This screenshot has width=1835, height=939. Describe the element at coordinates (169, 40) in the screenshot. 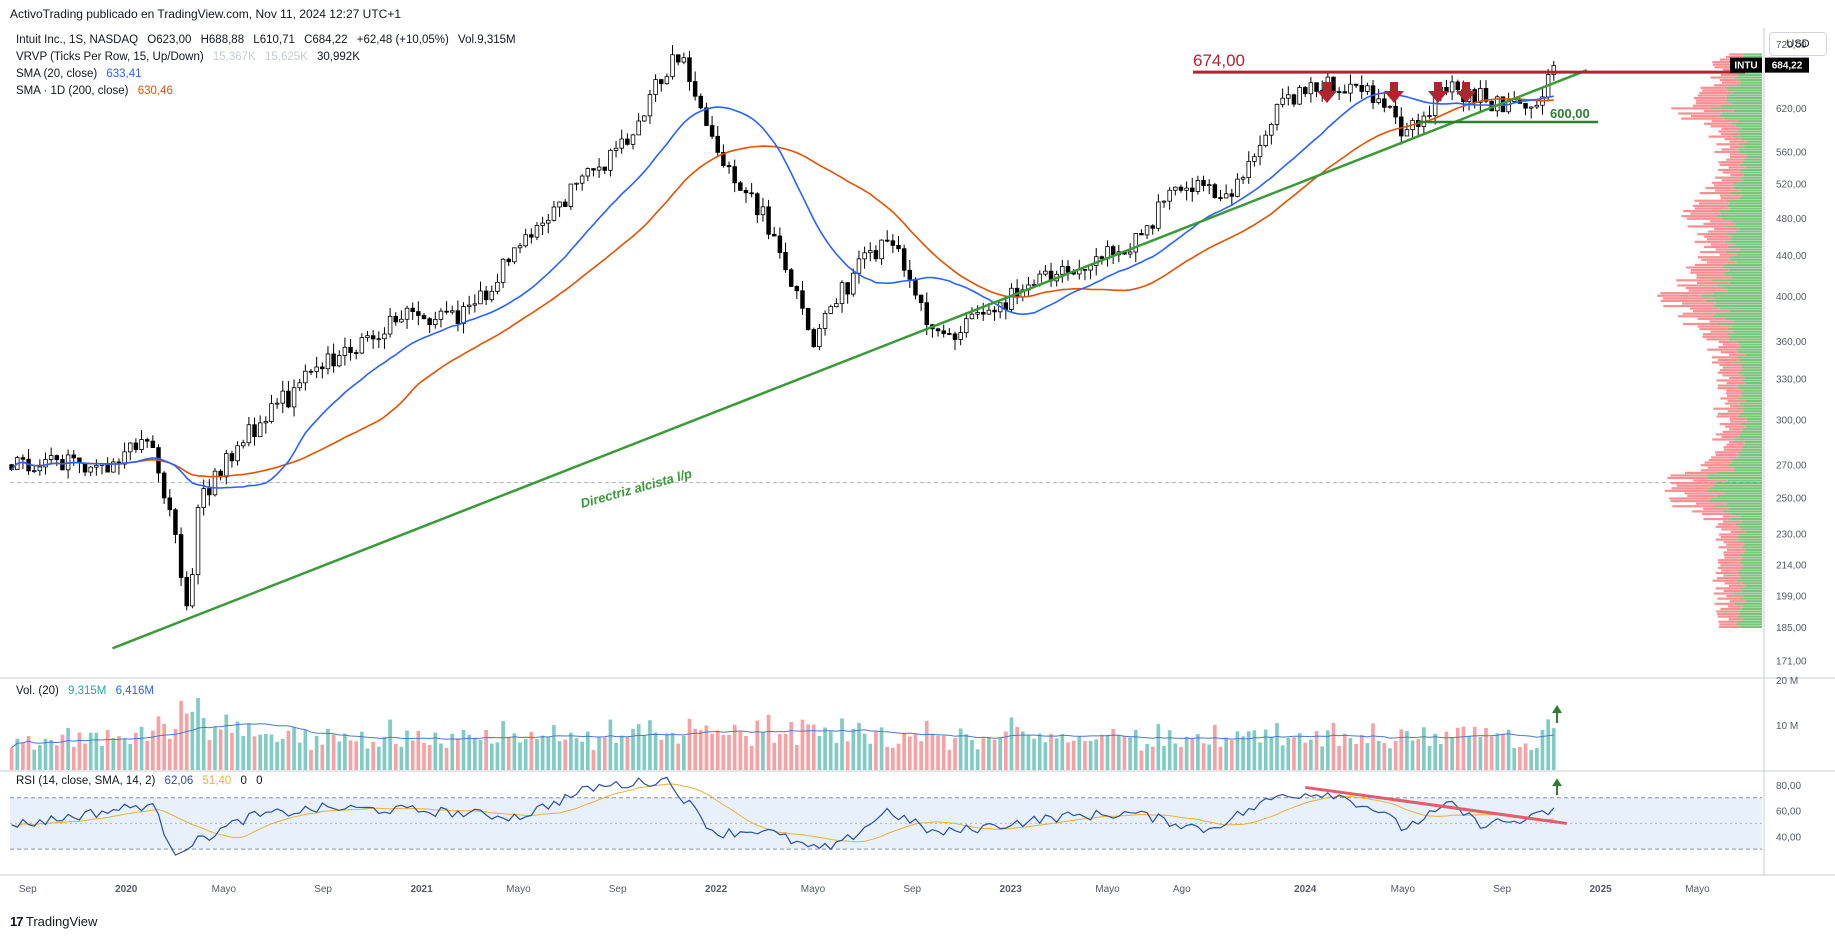

I see `legend-open: O623,00` at that location.